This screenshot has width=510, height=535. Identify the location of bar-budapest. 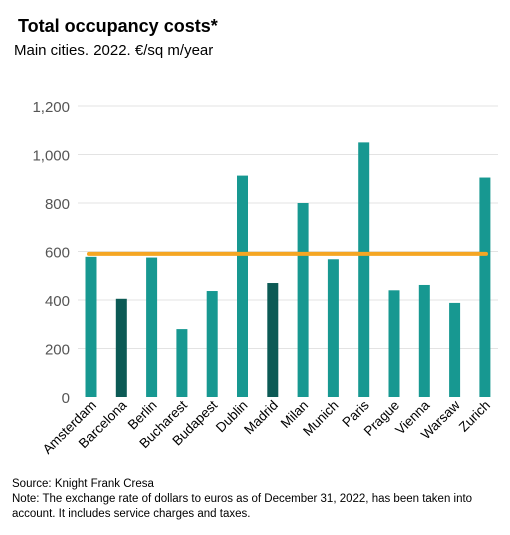
(212, 344).